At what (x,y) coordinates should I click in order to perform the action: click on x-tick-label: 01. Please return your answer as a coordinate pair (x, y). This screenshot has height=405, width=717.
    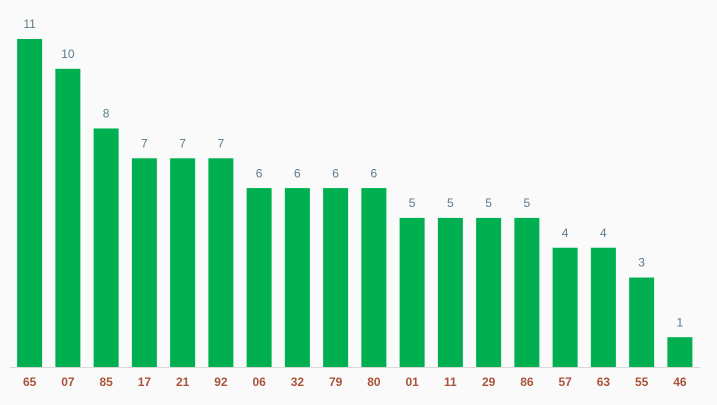
    Looking at the image, I should click on (412, 382).